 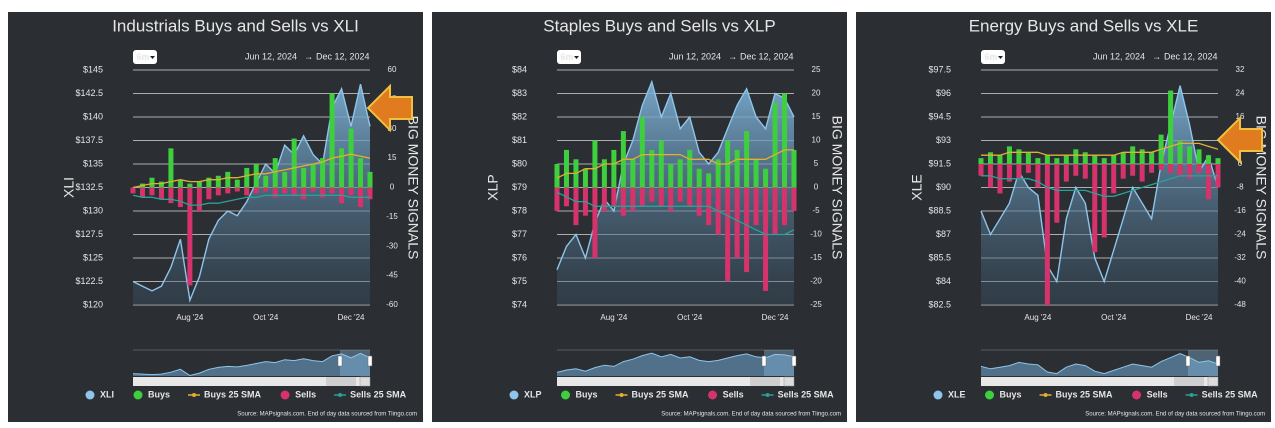 I want to click on y-tick-label: $78, so click(x=519, y=210).